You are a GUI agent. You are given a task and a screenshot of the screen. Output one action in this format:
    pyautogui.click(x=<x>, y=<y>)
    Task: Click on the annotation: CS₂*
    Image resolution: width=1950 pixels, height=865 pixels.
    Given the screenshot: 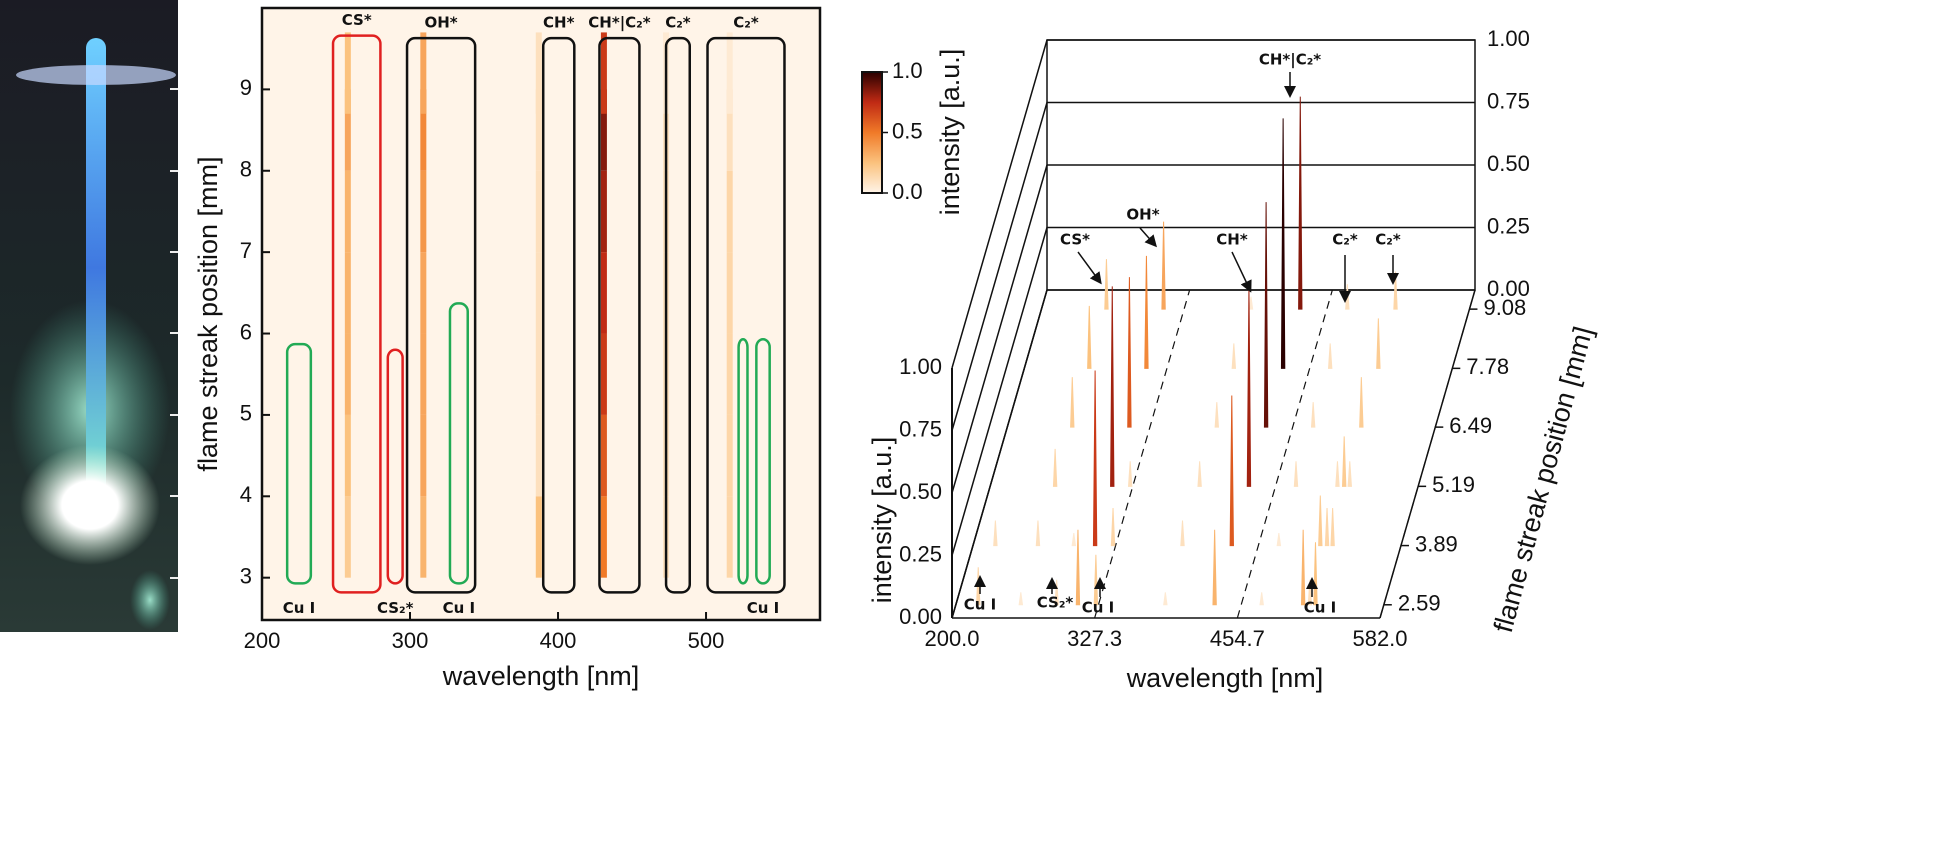 What is the action you would take?
    pyautogui.click(x=1055, y=603)
    